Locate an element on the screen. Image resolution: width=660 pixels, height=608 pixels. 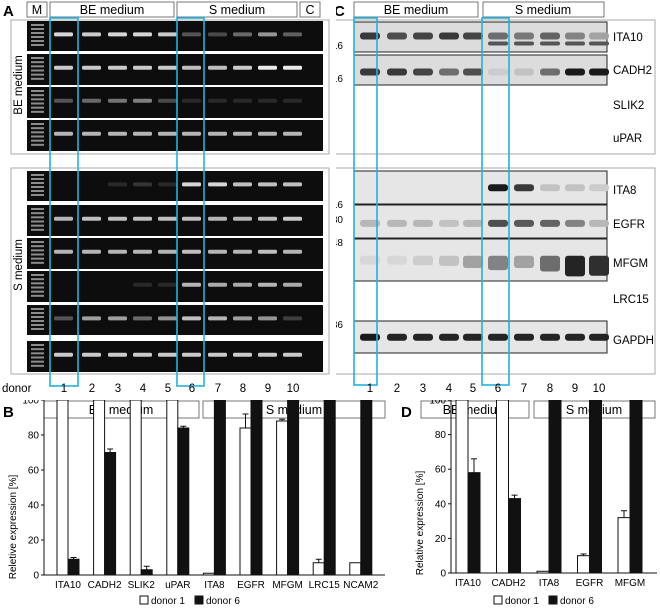
panel-c-letter: C is located at coordinates (340, 11).